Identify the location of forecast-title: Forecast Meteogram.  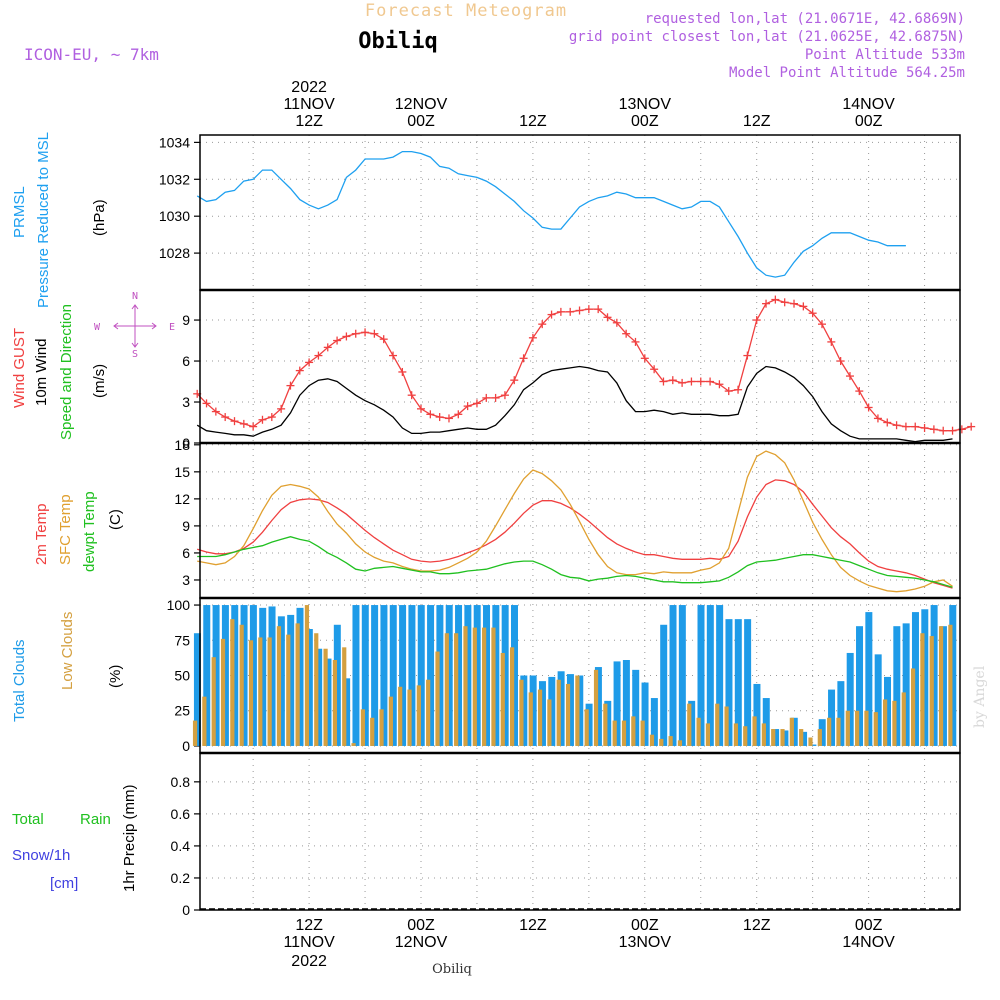
(466, 11).